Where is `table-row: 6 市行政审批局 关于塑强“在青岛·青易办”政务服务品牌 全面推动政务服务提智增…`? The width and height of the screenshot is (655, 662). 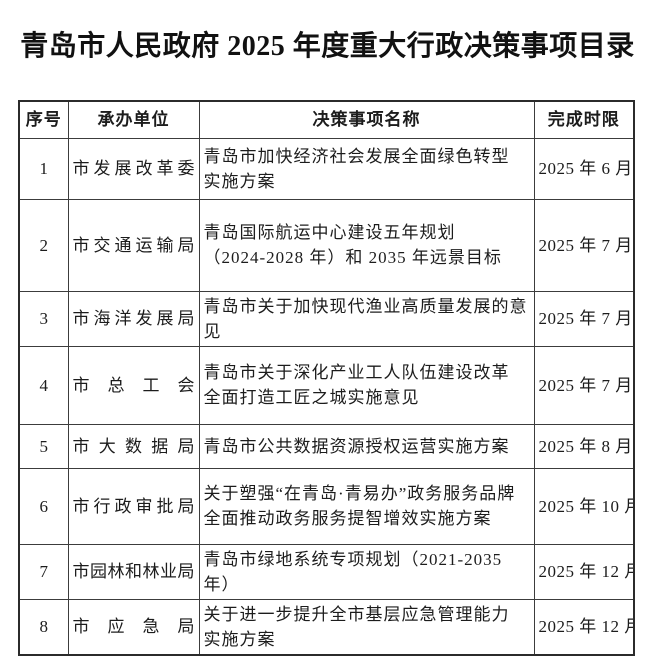 table-row: 6 市行政审批局 关于塑强“在青岛·青易办”政务服务品牌 全面推动政务服务提智增… is located at coordinates (326, 506).